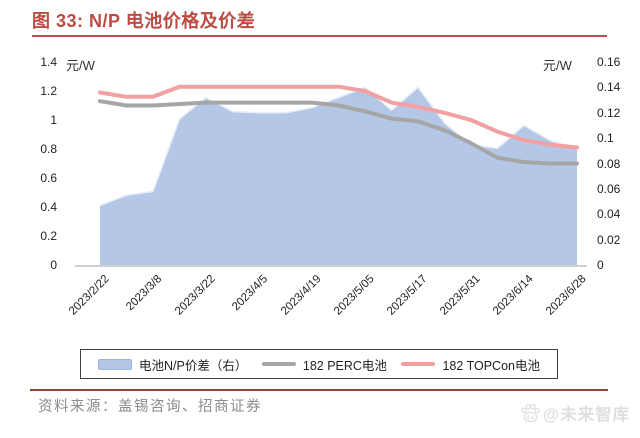 This screenshot has width=640, height=438. What do you see at coordinates (609, 62) in the screenshot?
I see `right-axis-tick: 0.16` at bounding box center [609, 62].